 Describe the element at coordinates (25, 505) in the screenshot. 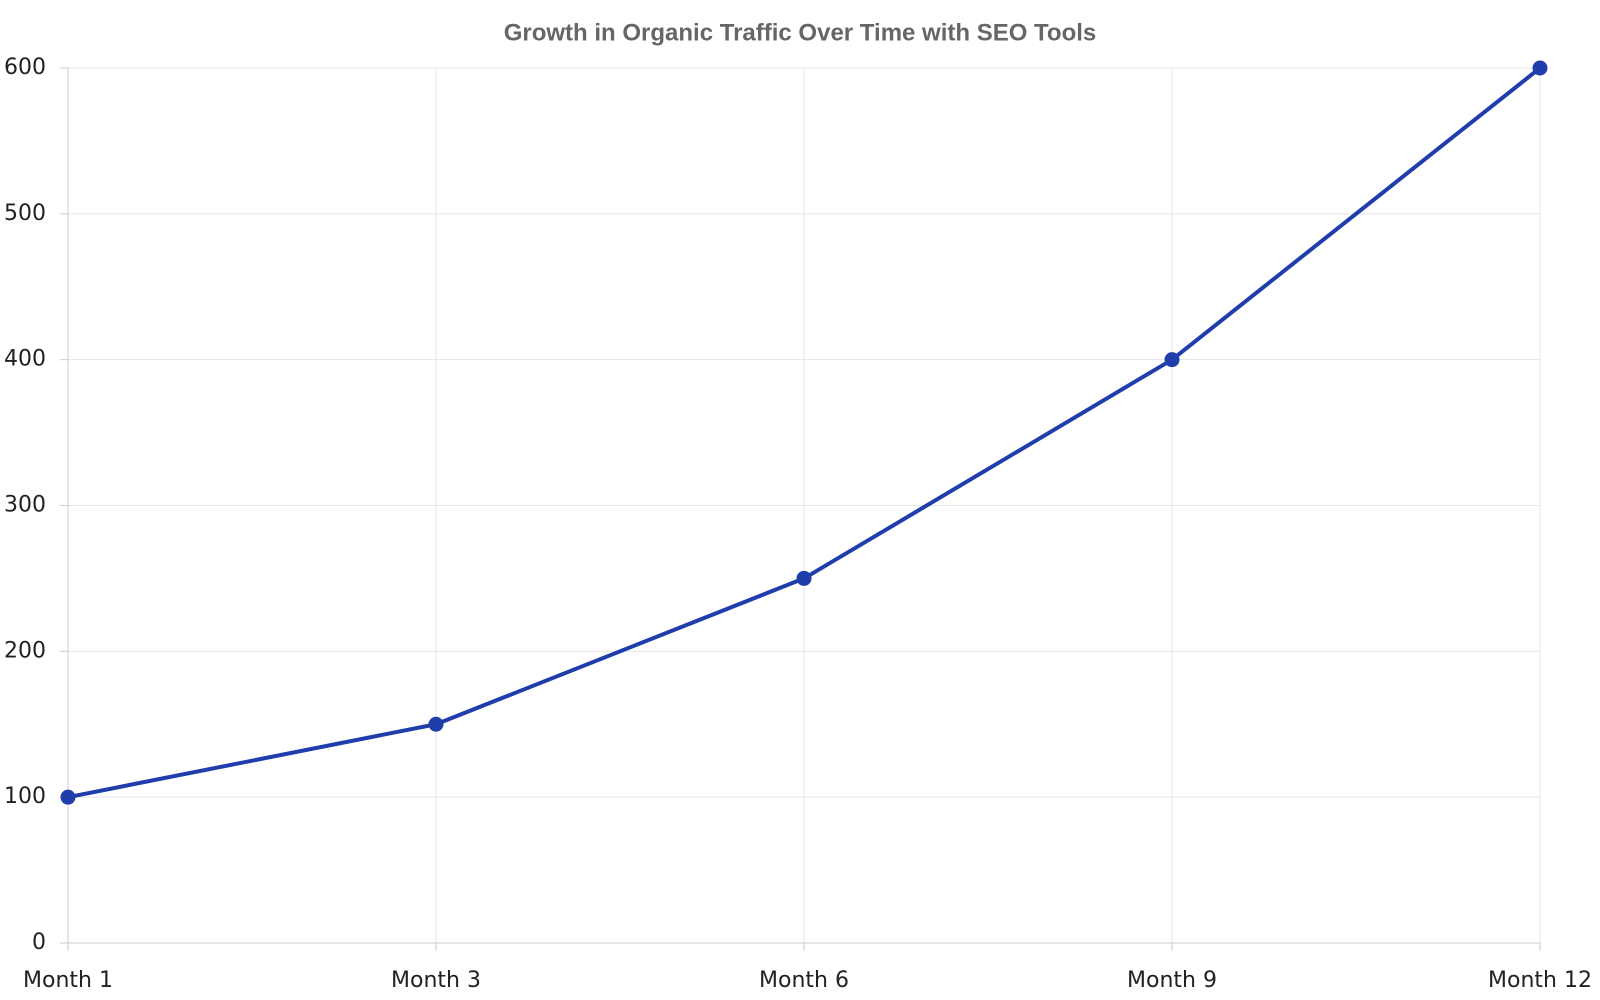

I see `y-tick-label: 300` at that location.